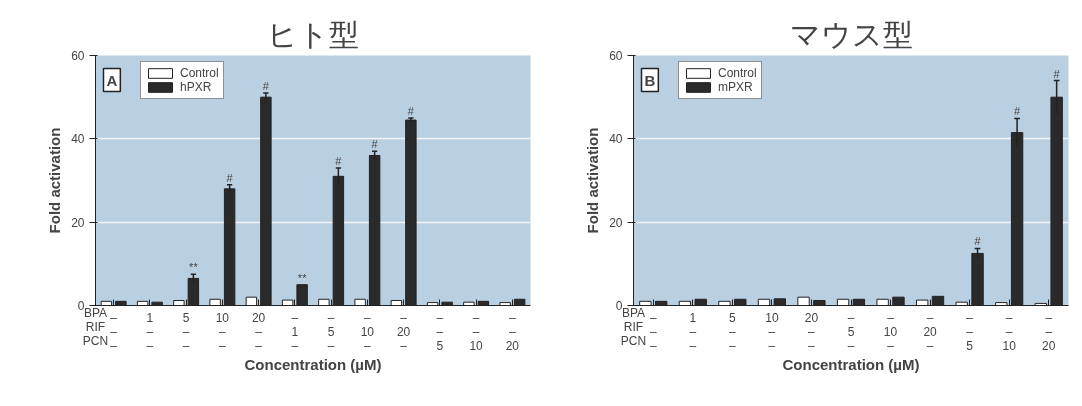 This screenshot has width=1082, height=406. I want to click on x-tick-label: – 1 –, so click(295, 331).